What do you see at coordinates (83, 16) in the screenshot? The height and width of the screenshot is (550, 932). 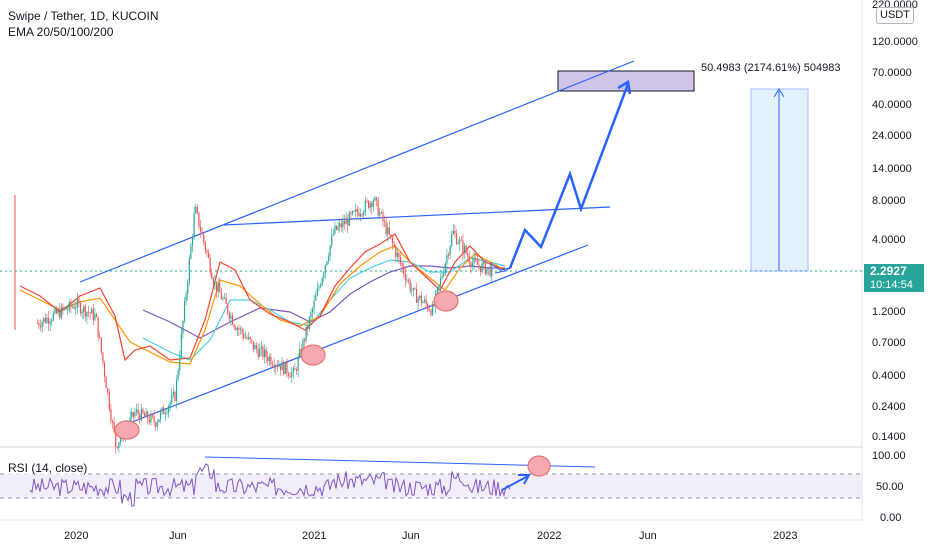 I see `symbol-title: Swipe / Tether, 1D, KUCOIN` at bounding box center [83, 16].